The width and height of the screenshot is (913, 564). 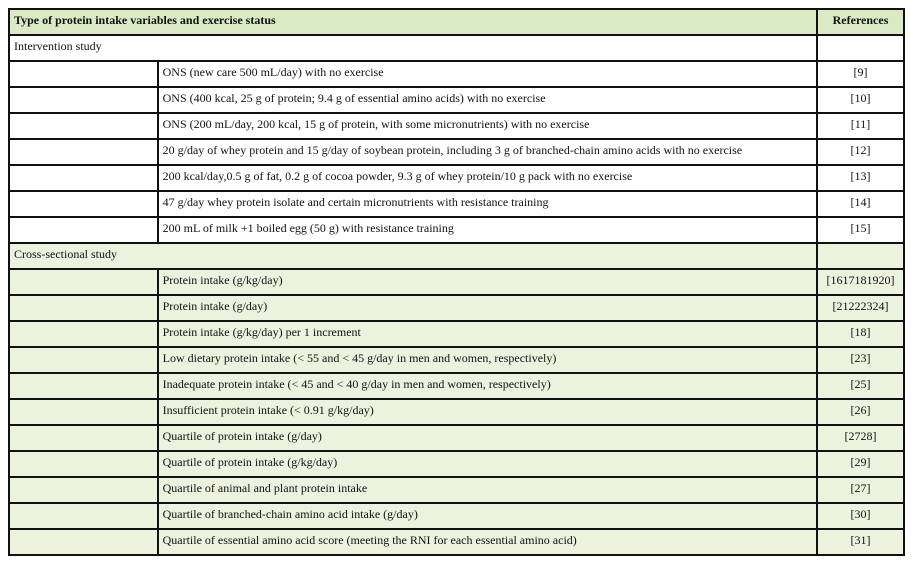 I want to click on reference-cell: [11], so click(x=860, y=126).